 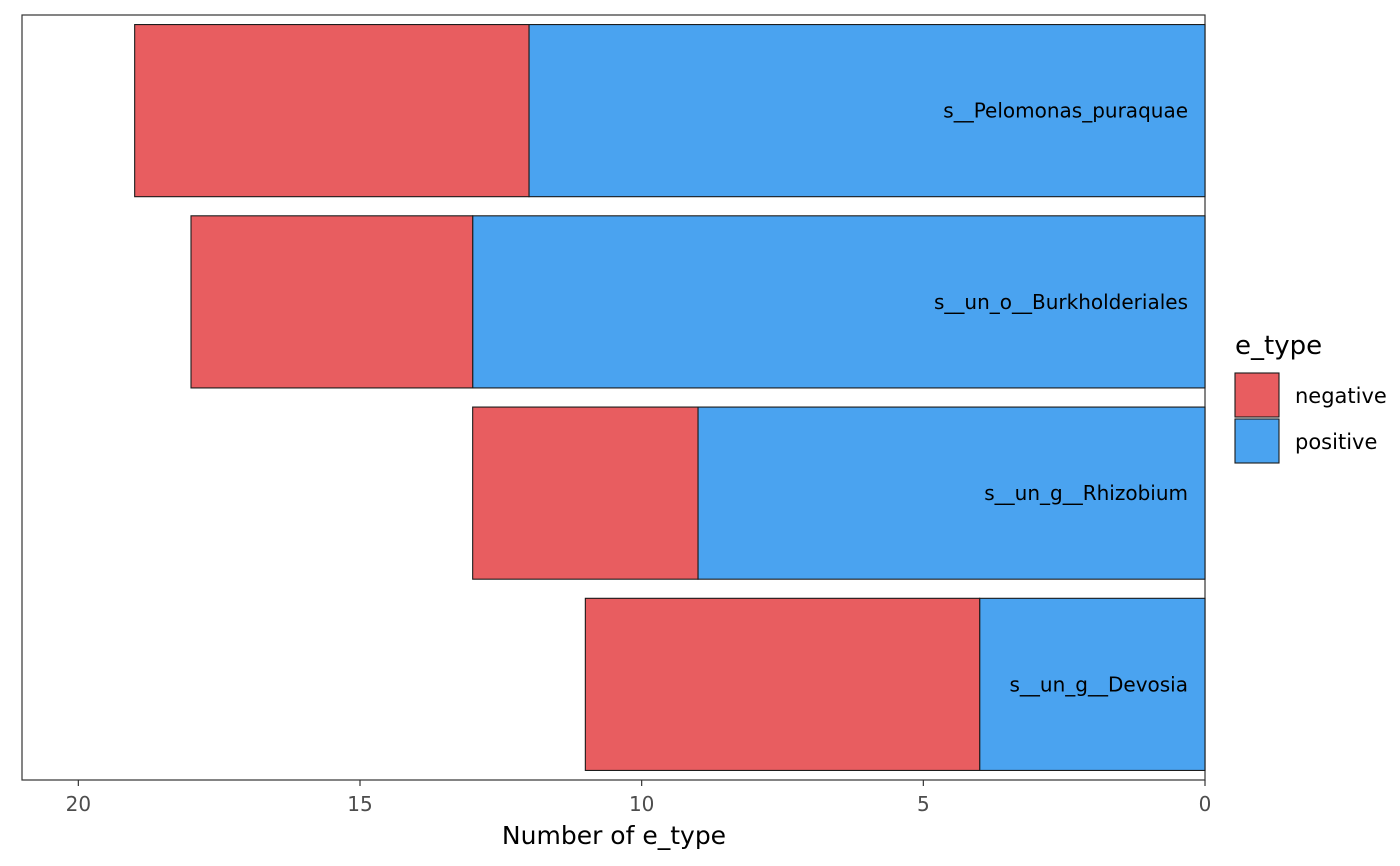 What do you see at coordinates (1086, 493) in the screenshot?
I see `bar-category-label: s__un_g__Rhizobium` at bounding box center [1086, 493].